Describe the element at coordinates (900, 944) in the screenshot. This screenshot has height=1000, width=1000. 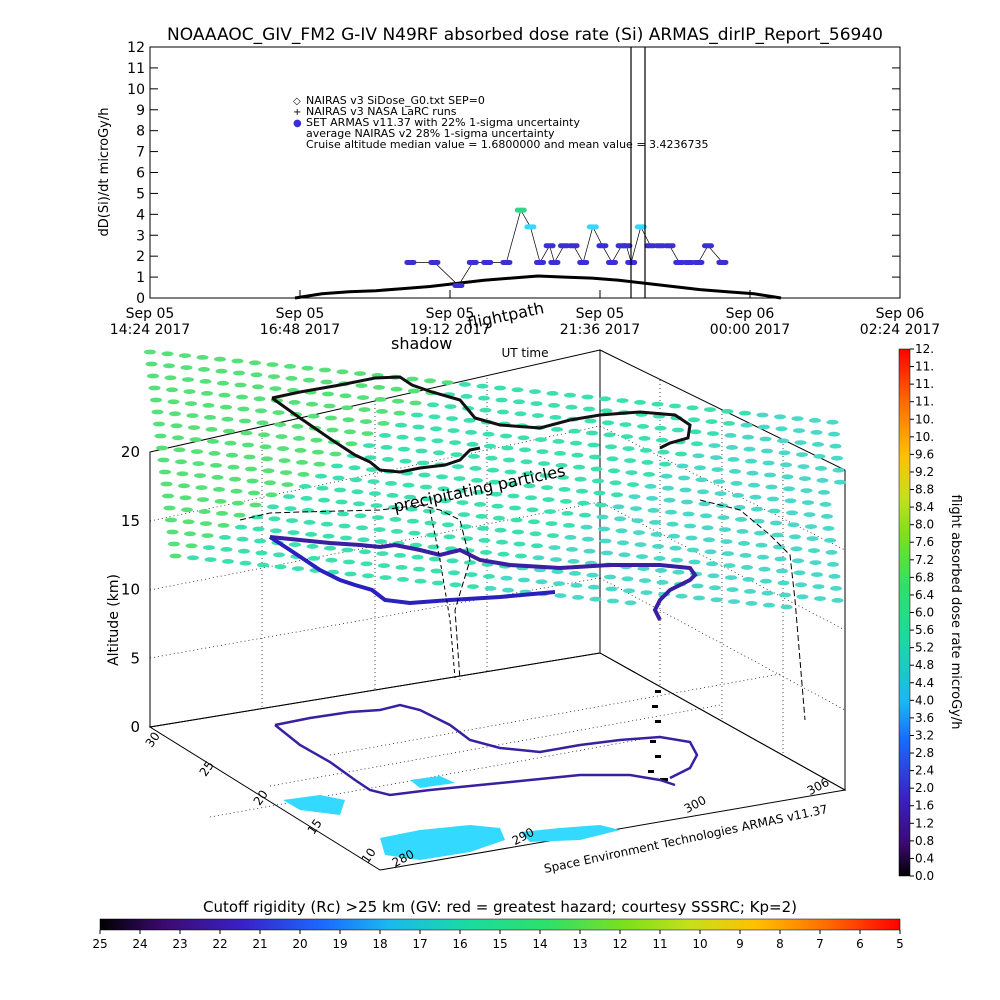
I see `rc-cb-tick-label: 5` at that location.